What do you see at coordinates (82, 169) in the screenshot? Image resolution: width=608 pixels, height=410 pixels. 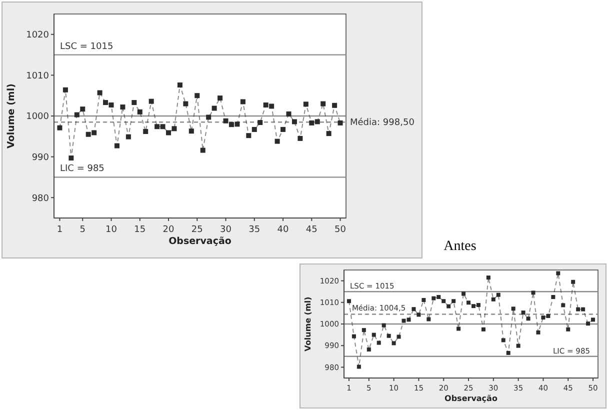 I see `ref-line-label: LIC = 985` at bounding box center [82, 169].